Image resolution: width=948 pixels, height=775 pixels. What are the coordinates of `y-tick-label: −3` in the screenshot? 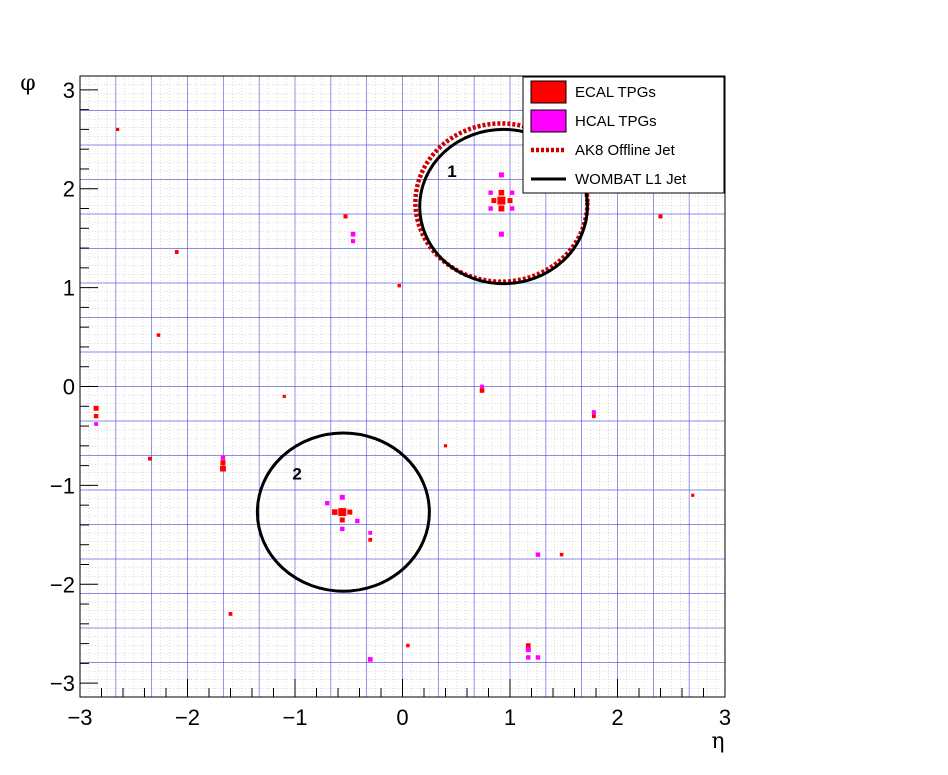 It's located at (62, 683).